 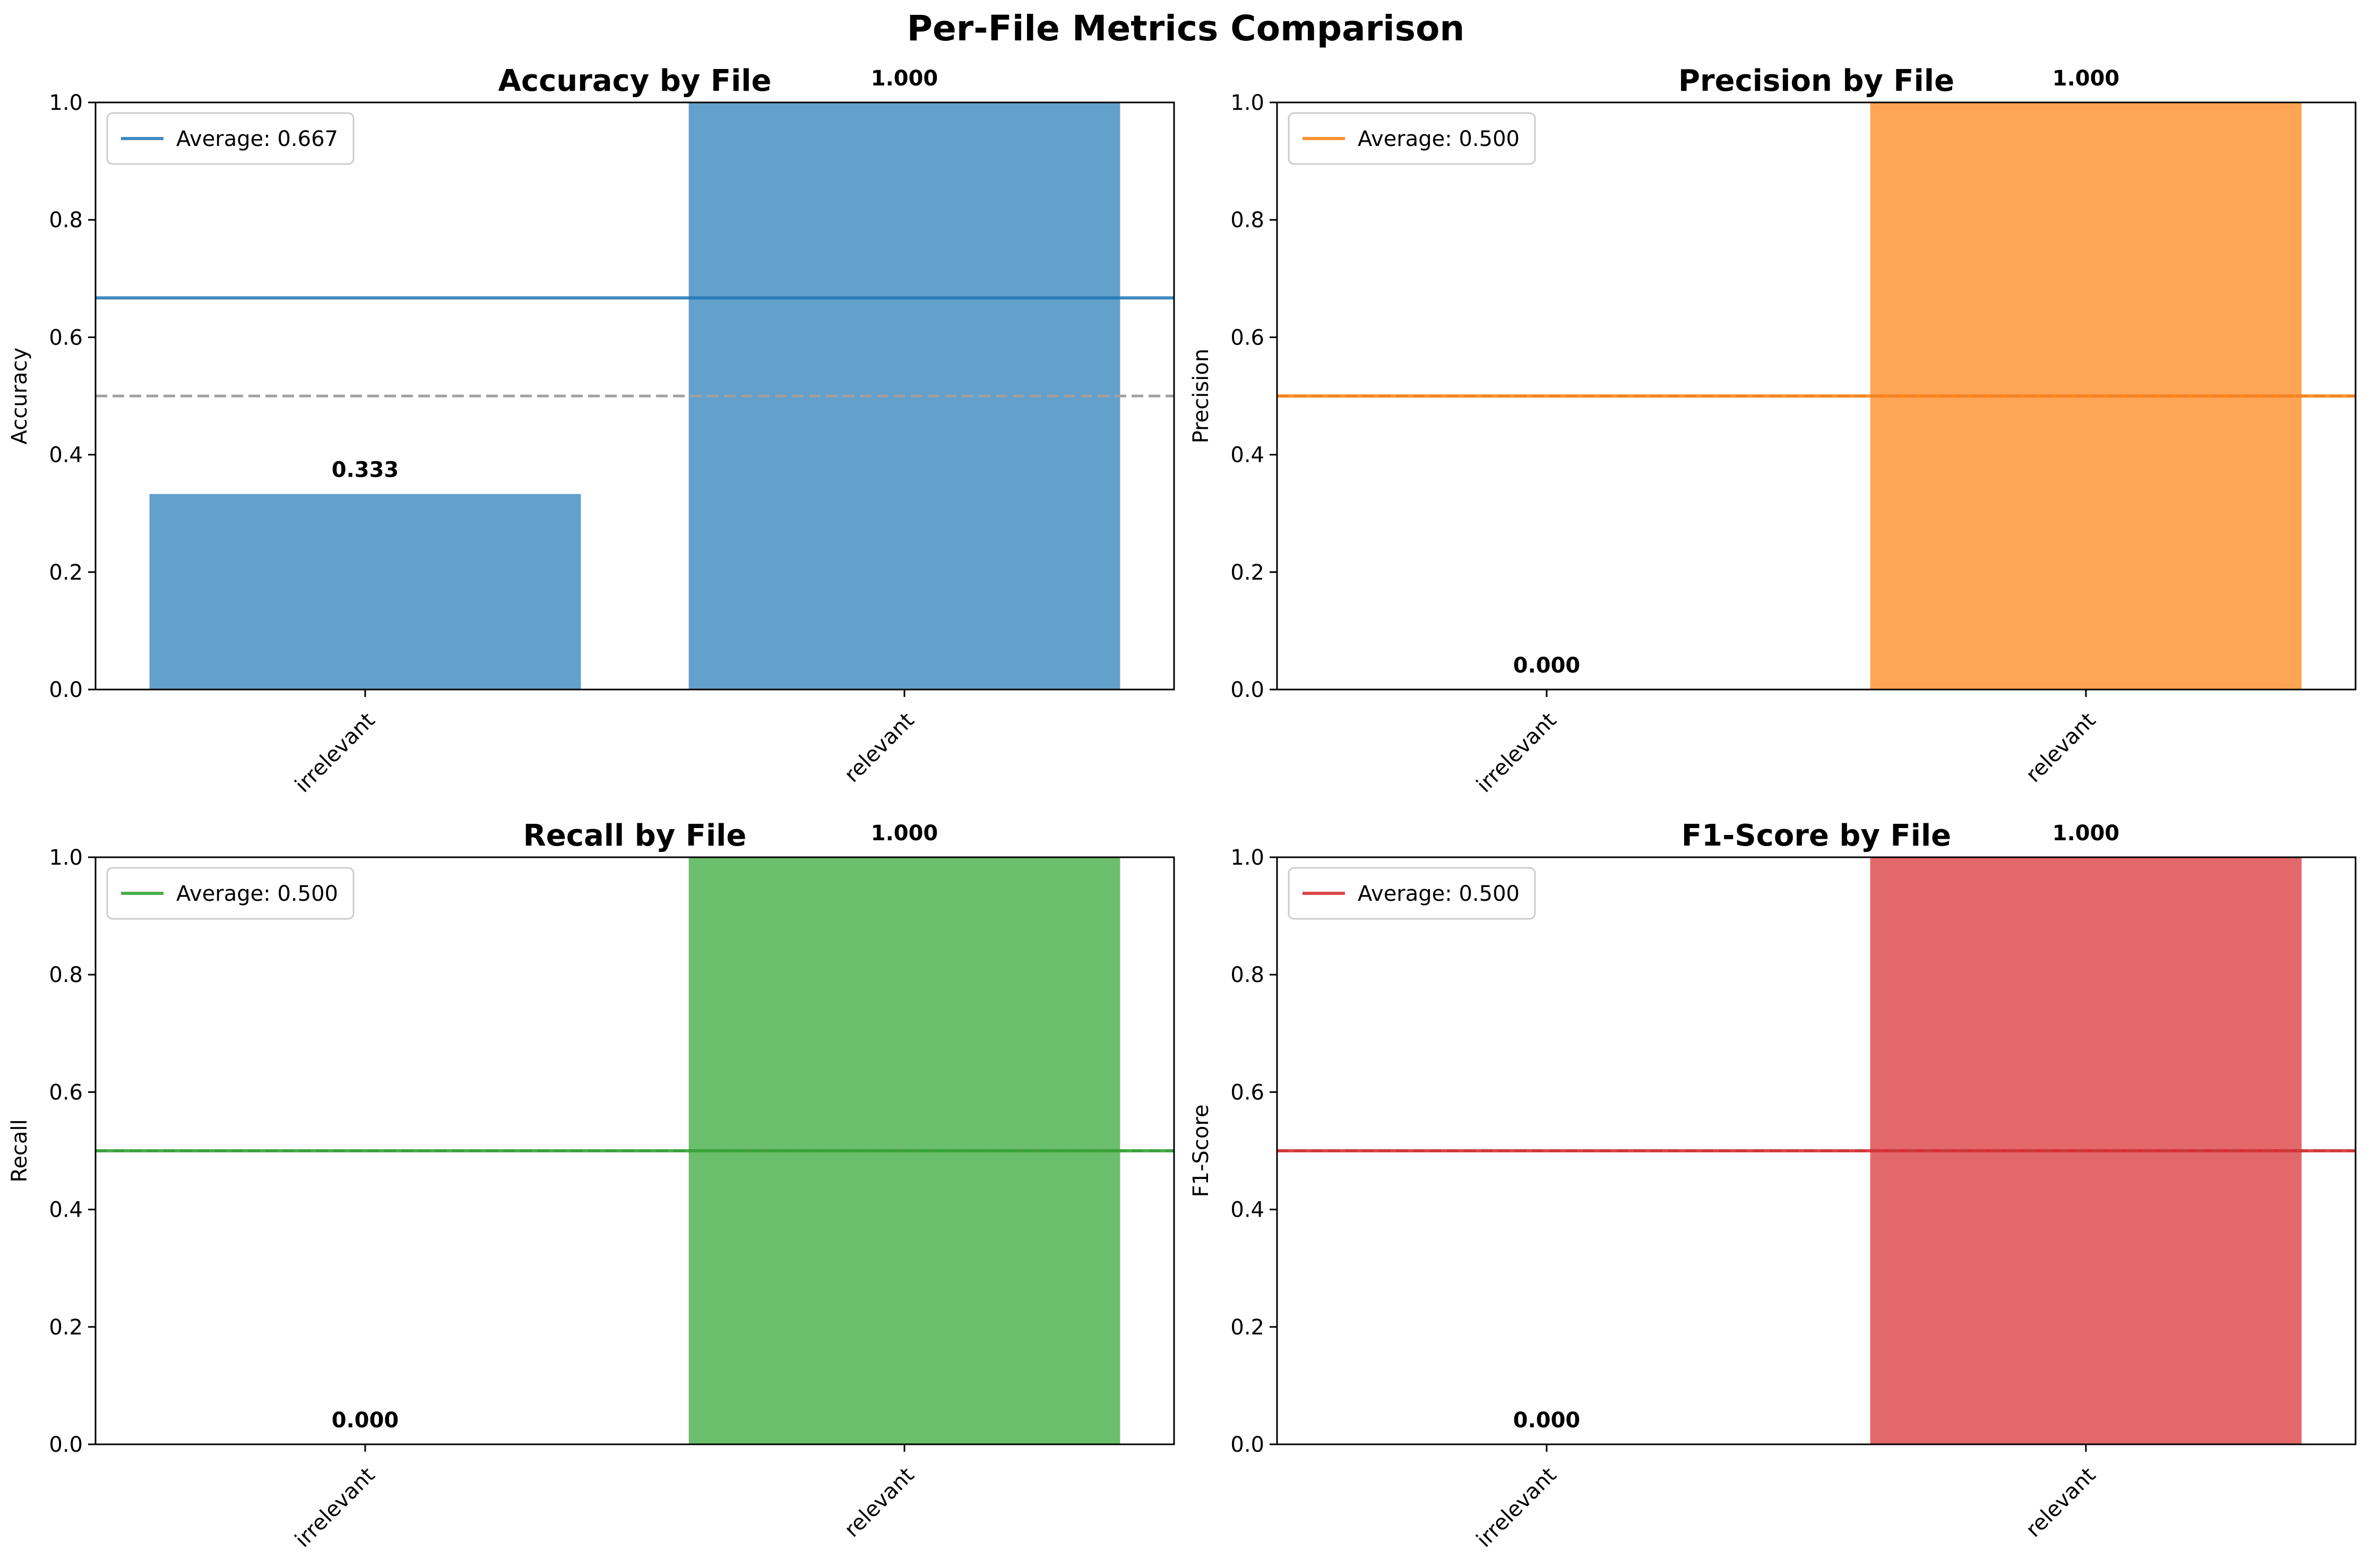 What do you see at coordinates (1186, 28) in the screenshot?
I see `figure-title: Per-File Metrics Comparison` at bounding box center [1186, 28].